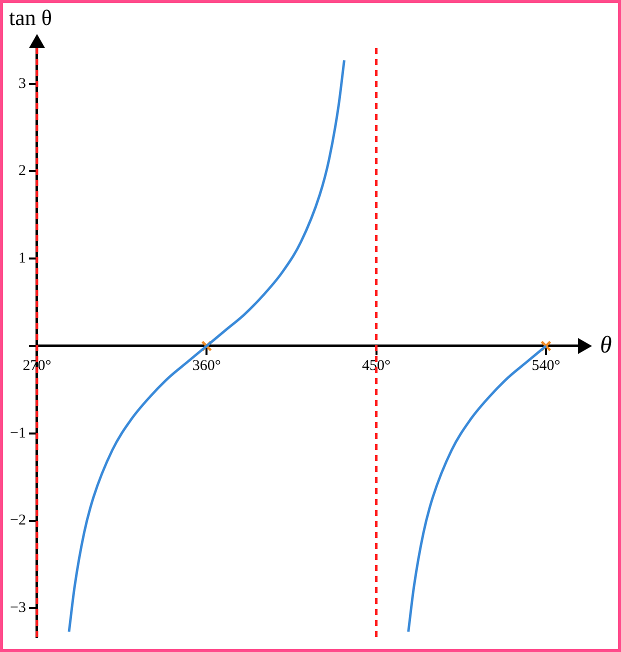 This screenshot has height=652, width=621. Describe the element at coordinates (18, 520) in the screenshot. I see `y-tick-label: −2` at that location.